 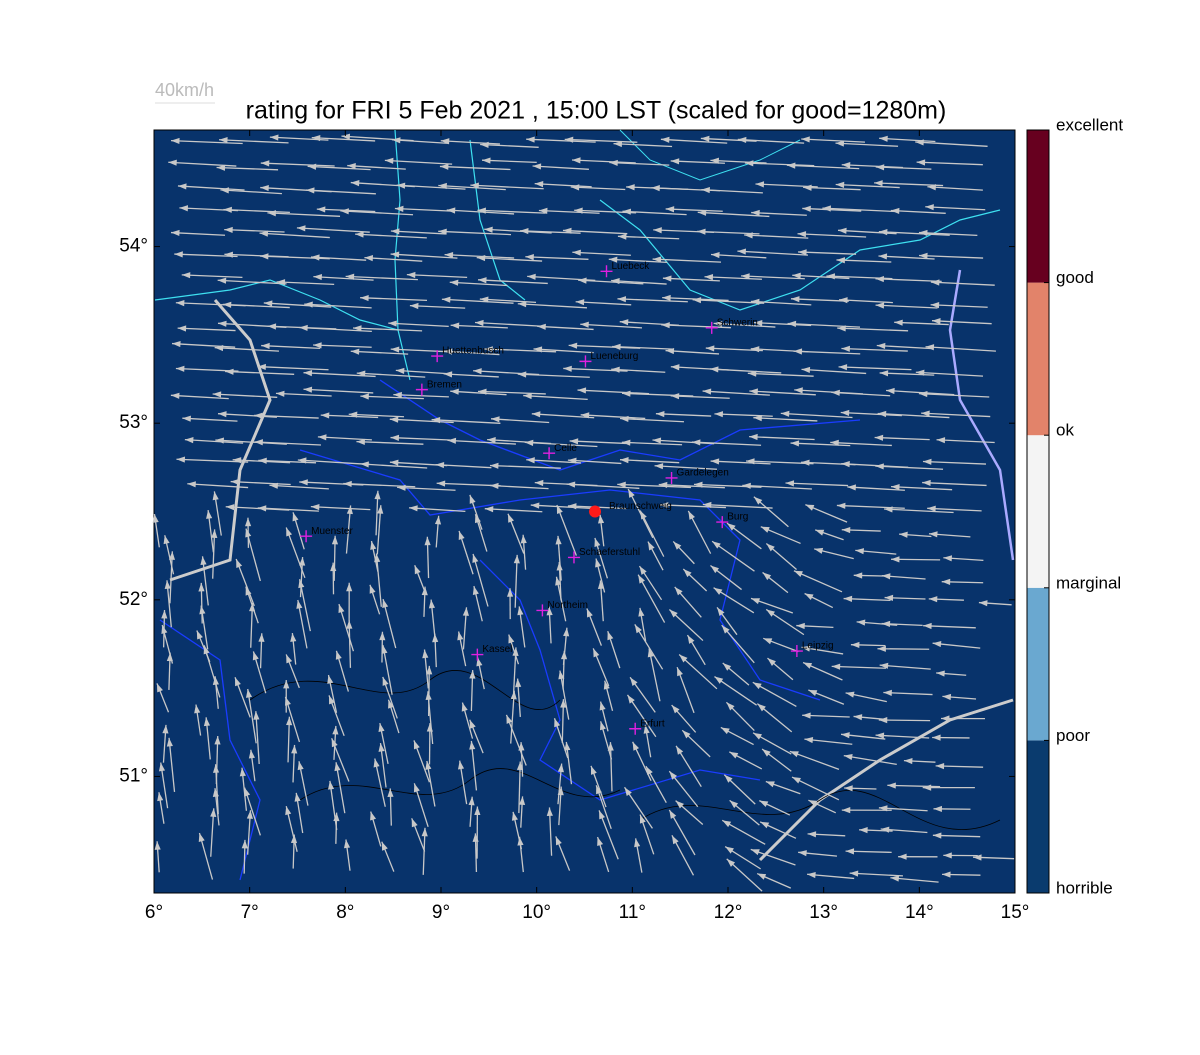 I want to click on x-tick-label: 6°, so click(x=154, y=912).